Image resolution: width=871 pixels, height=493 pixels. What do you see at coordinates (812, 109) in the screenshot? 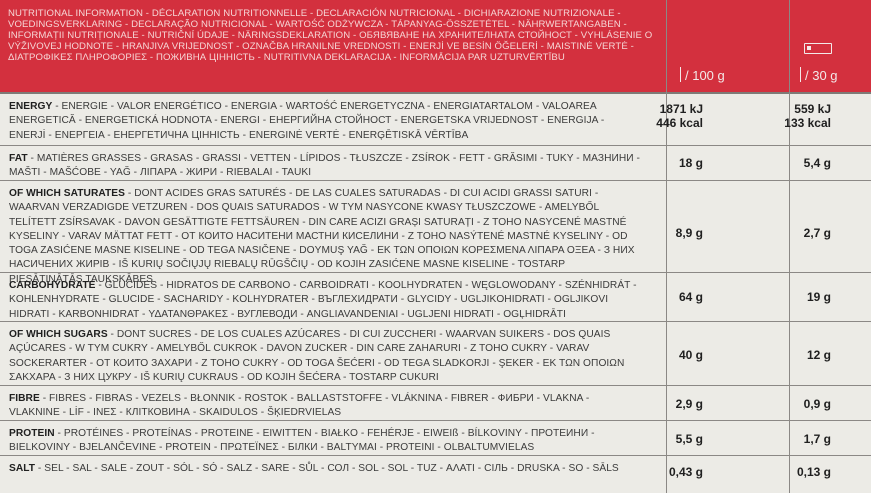
I see `value-30g: 559 kJ` at bounding box center [812, 109].